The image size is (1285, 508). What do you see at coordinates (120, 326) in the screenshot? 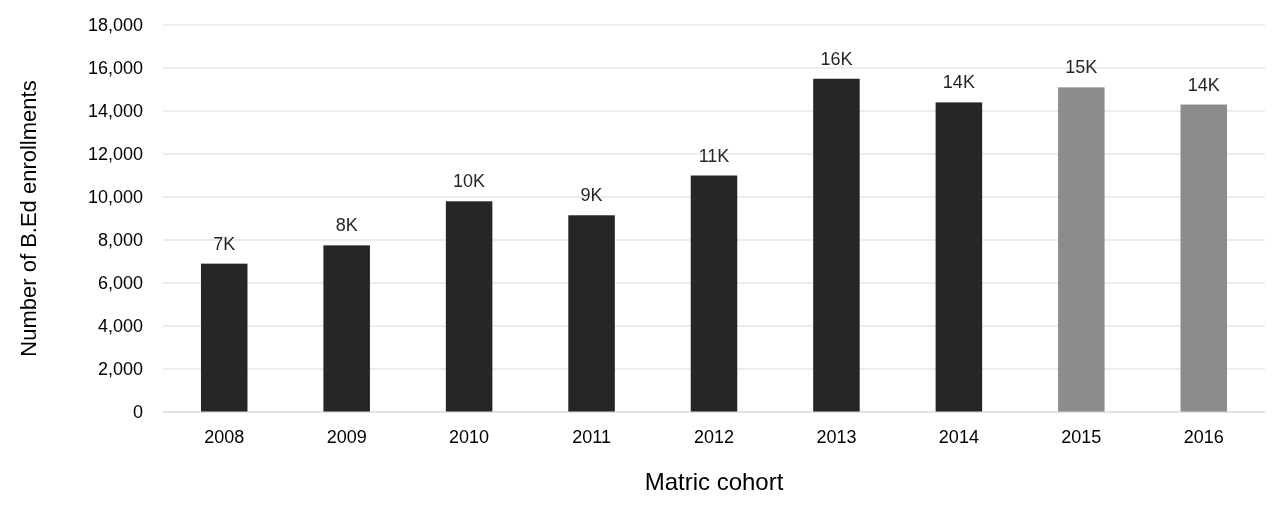
I see `y-tick-label: 4,000` at bounding box center [120, 326].